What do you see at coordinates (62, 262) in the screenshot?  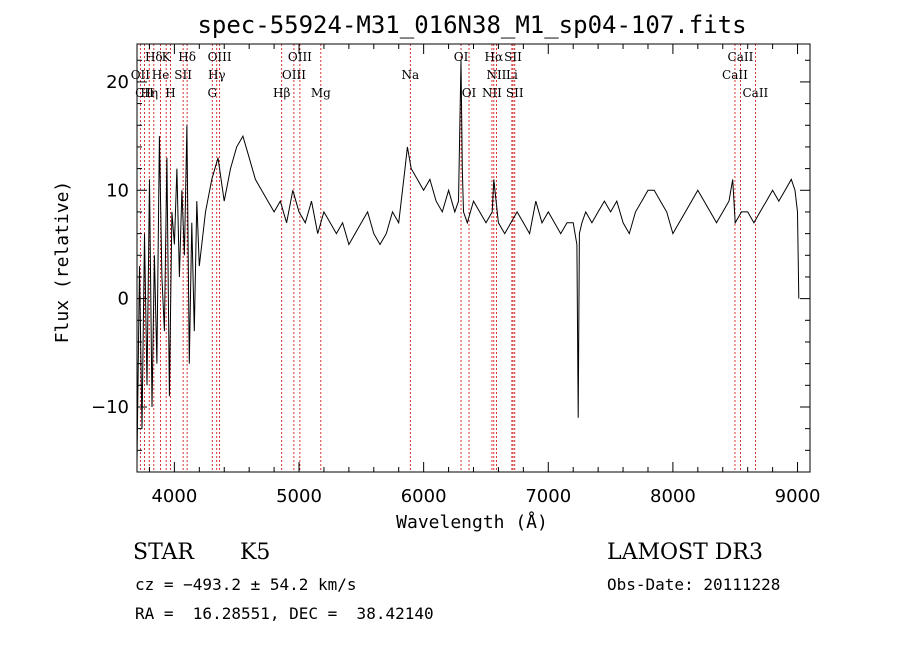 I see `y-axis-label: Flux (relative)` at bounding box center [62, 262].